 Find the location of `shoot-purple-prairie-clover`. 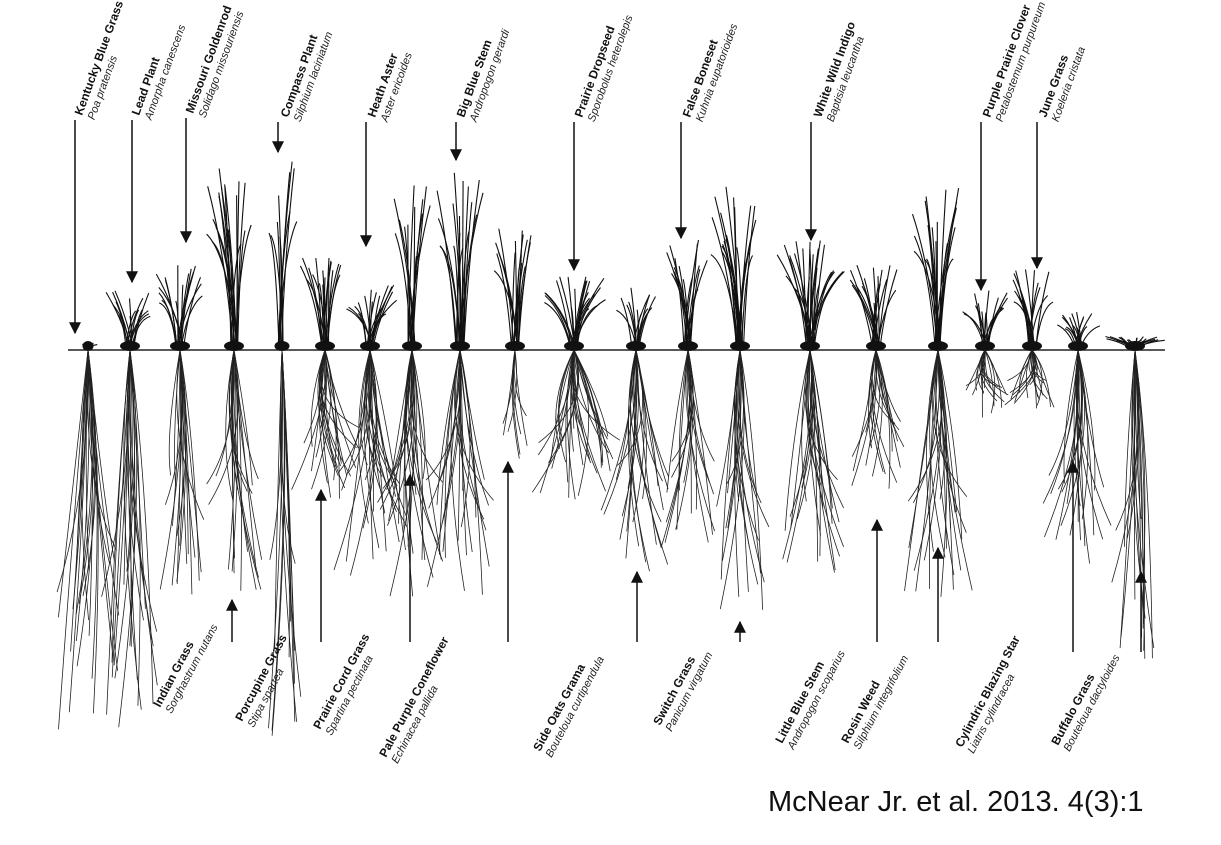

shoot-purple-prairie-clover is located at coordinates (985, 320).